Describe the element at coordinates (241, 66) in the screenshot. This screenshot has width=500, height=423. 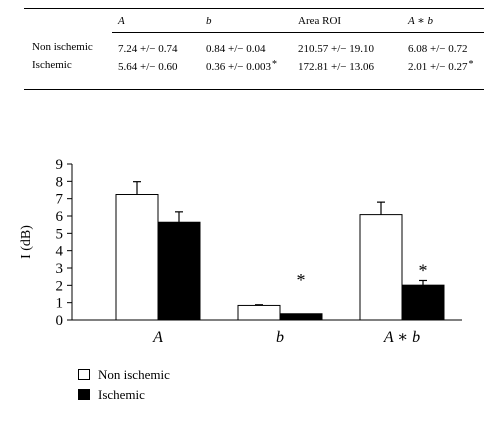
I see `table-cell: 0.36 +/− 0.003*` at that location.